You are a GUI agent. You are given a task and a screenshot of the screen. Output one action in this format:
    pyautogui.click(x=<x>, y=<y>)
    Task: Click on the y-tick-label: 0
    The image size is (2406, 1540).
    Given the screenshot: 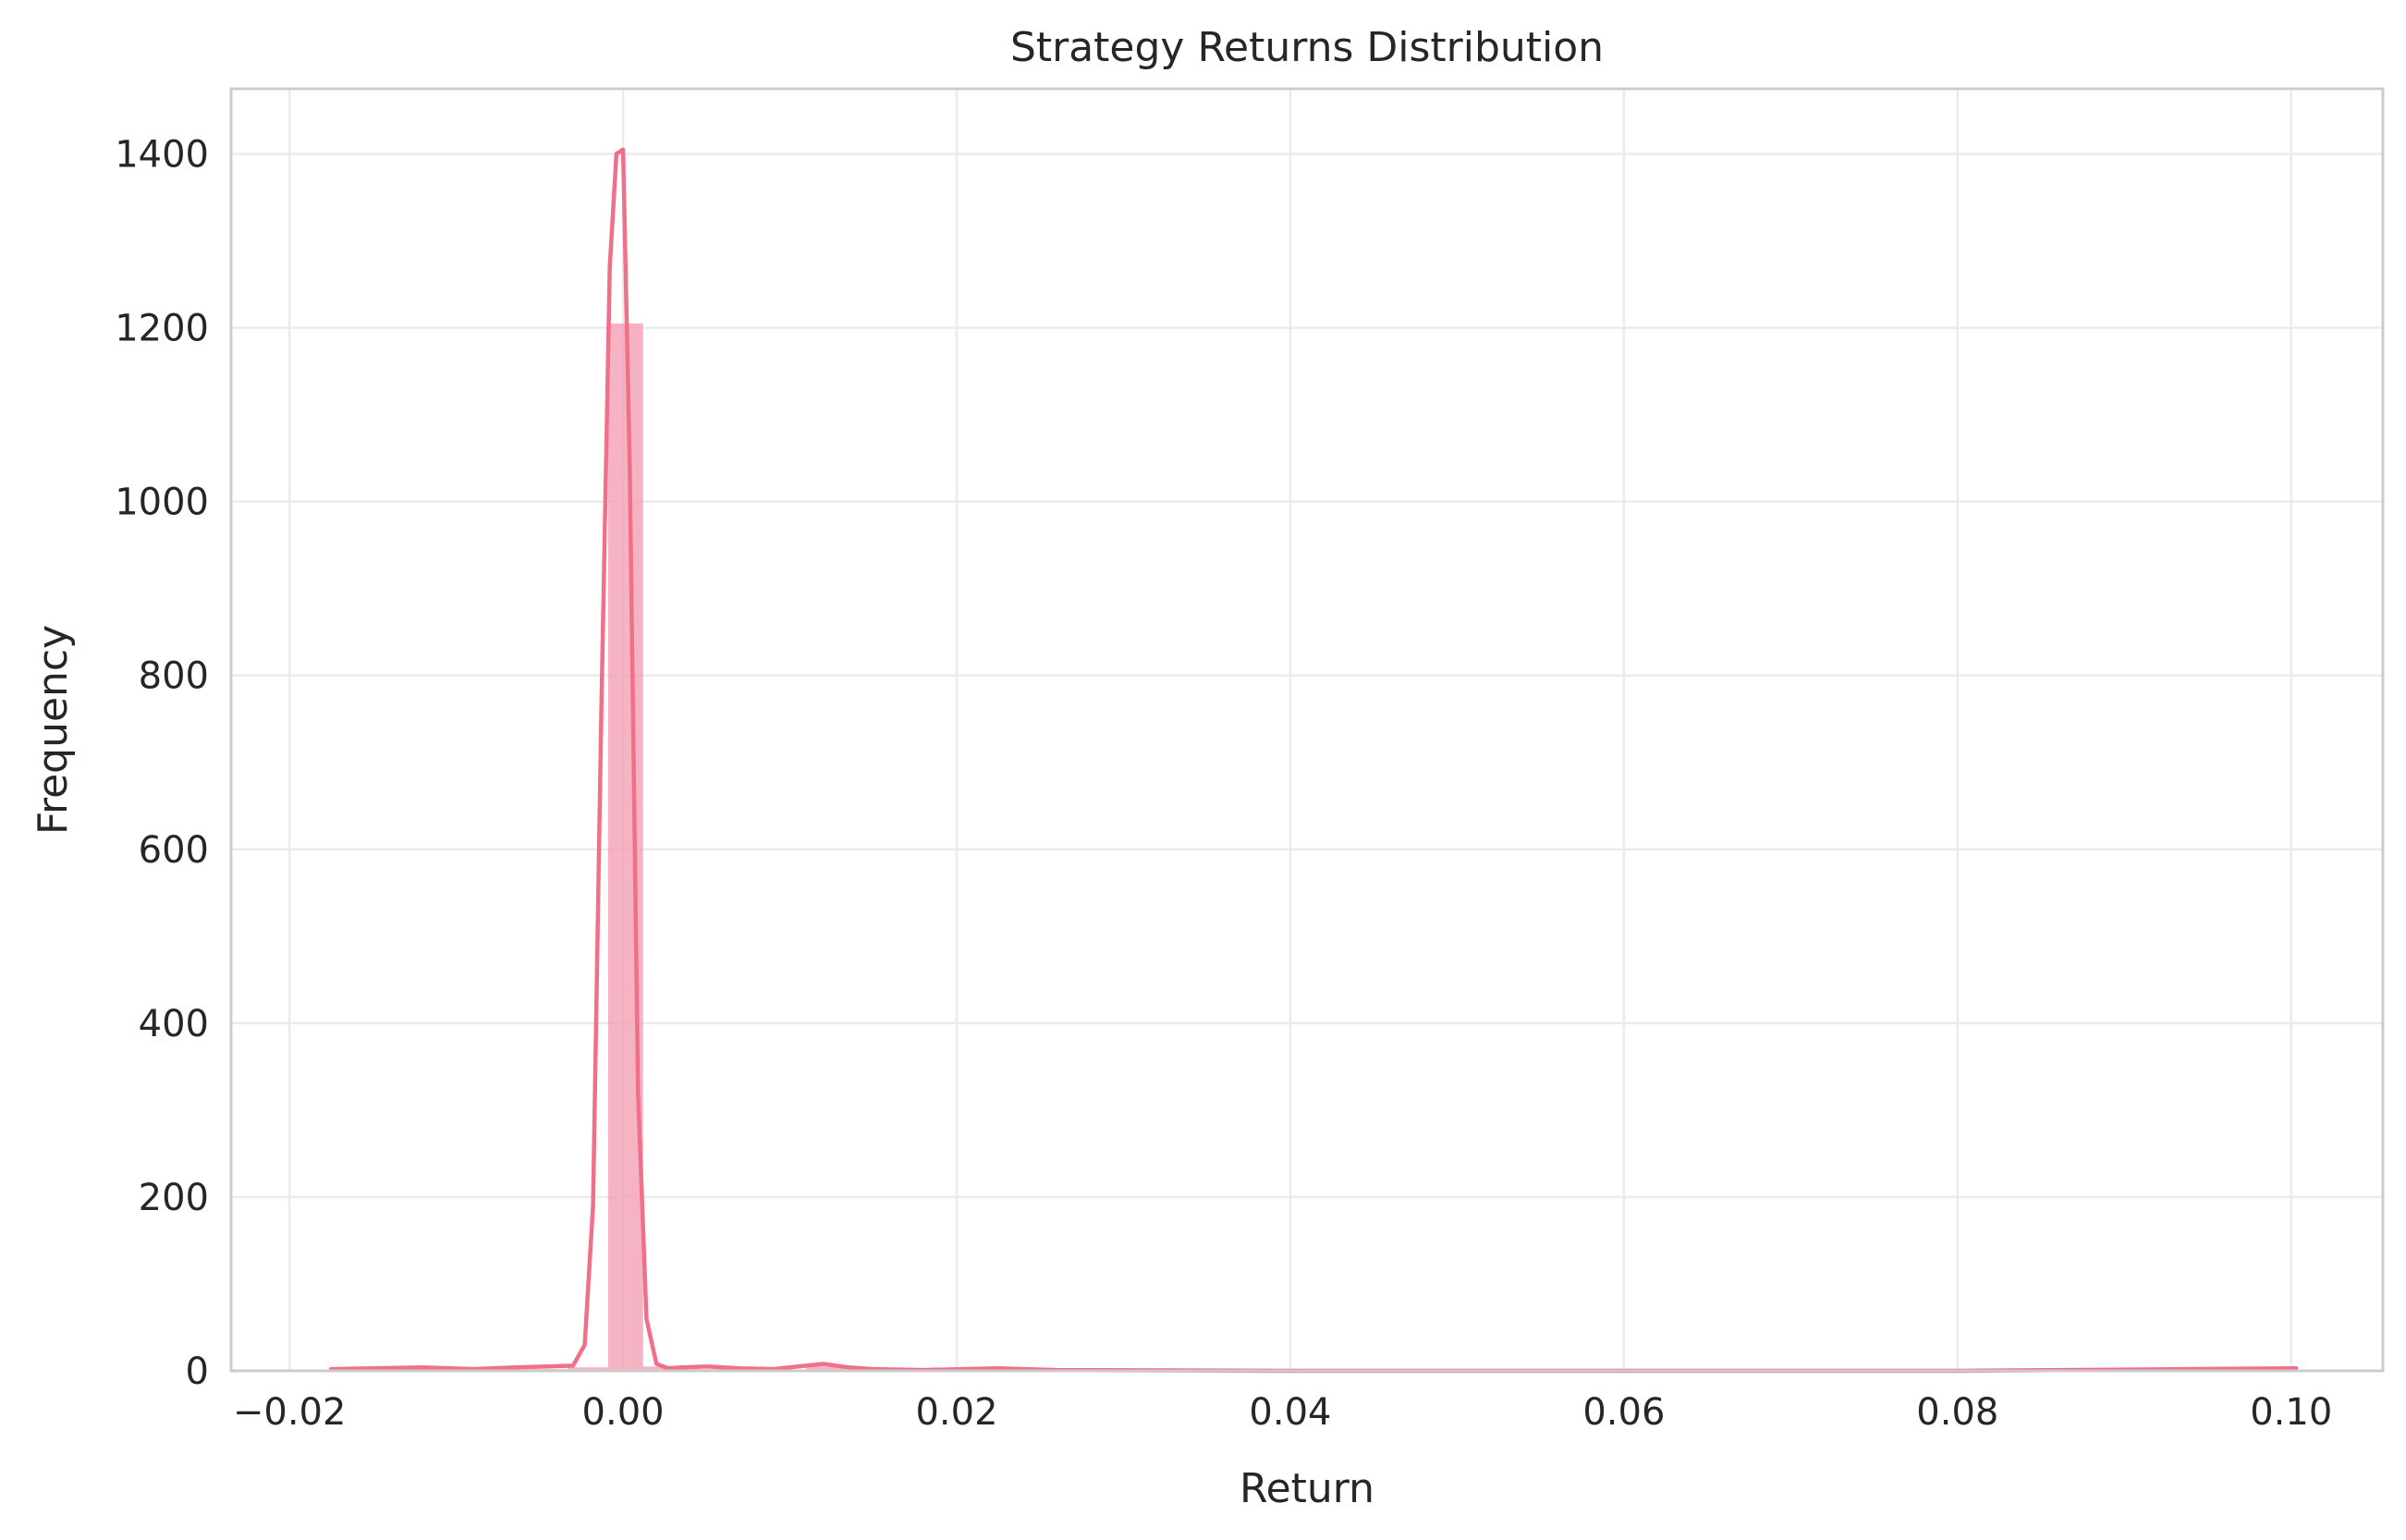 What is the action you would take?
    pyautogui.click(x=197, y=1372)
    